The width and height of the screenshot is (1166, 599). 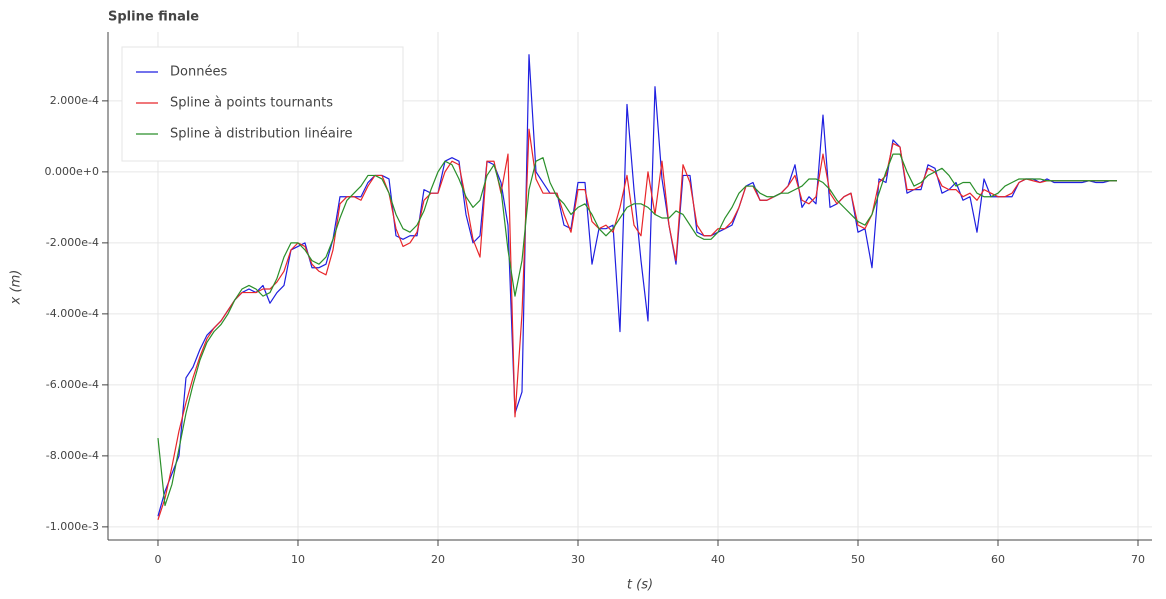 I want to click on legend-label: Spline à distribution linéaire, so click(x=261, y=134).